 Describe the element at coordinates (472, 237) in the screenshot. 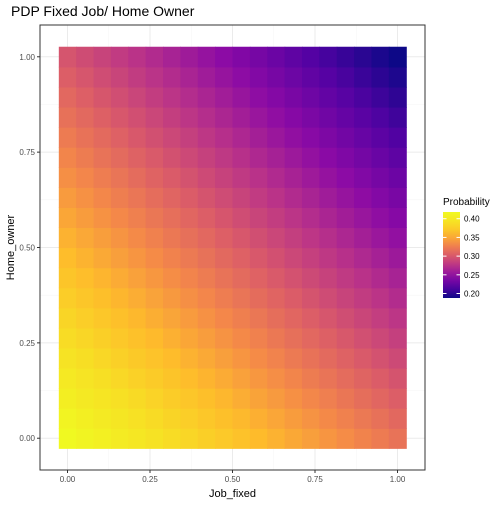

I see `legend-tick-label: 0.35` at that location.